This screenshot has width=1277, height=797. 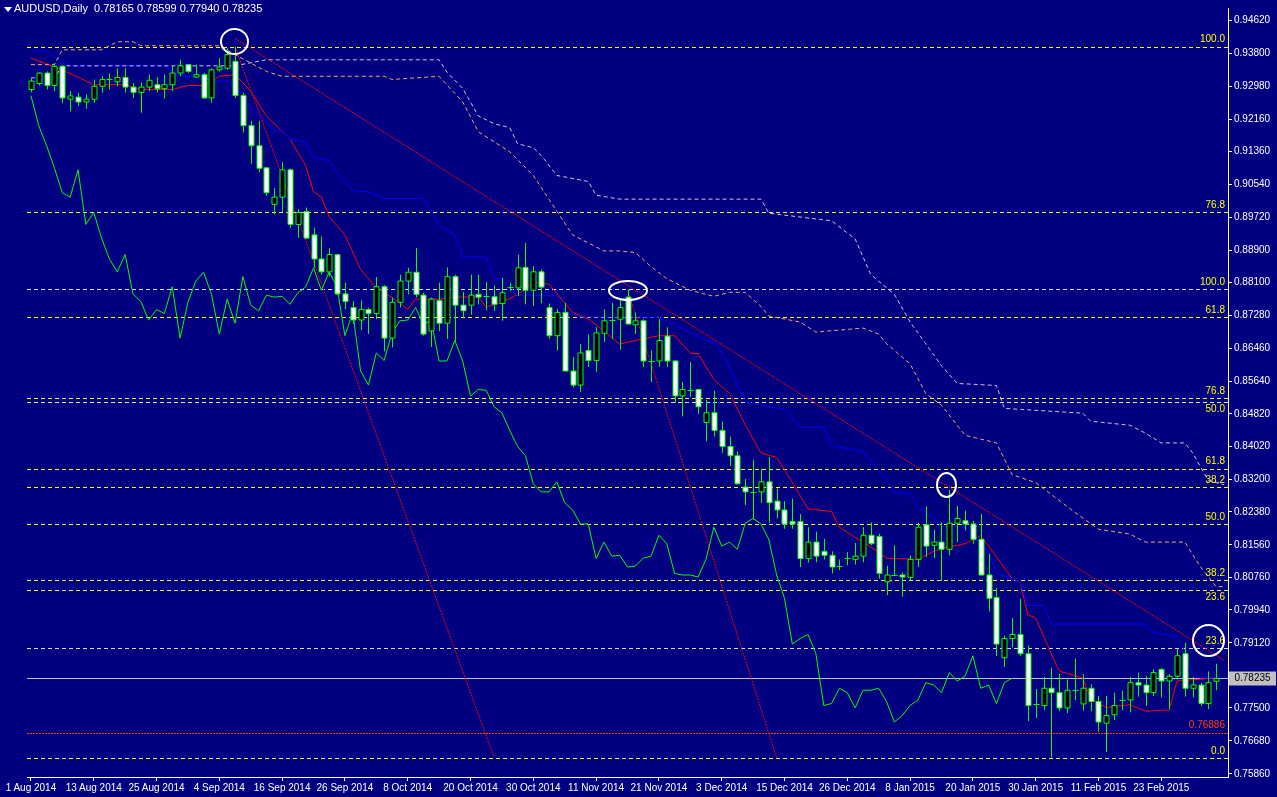 What do you see at coordinates (1252, 249) in the screenshot?
I see `y-tick-label: 0.88900` at bounding box center [1252, 249].